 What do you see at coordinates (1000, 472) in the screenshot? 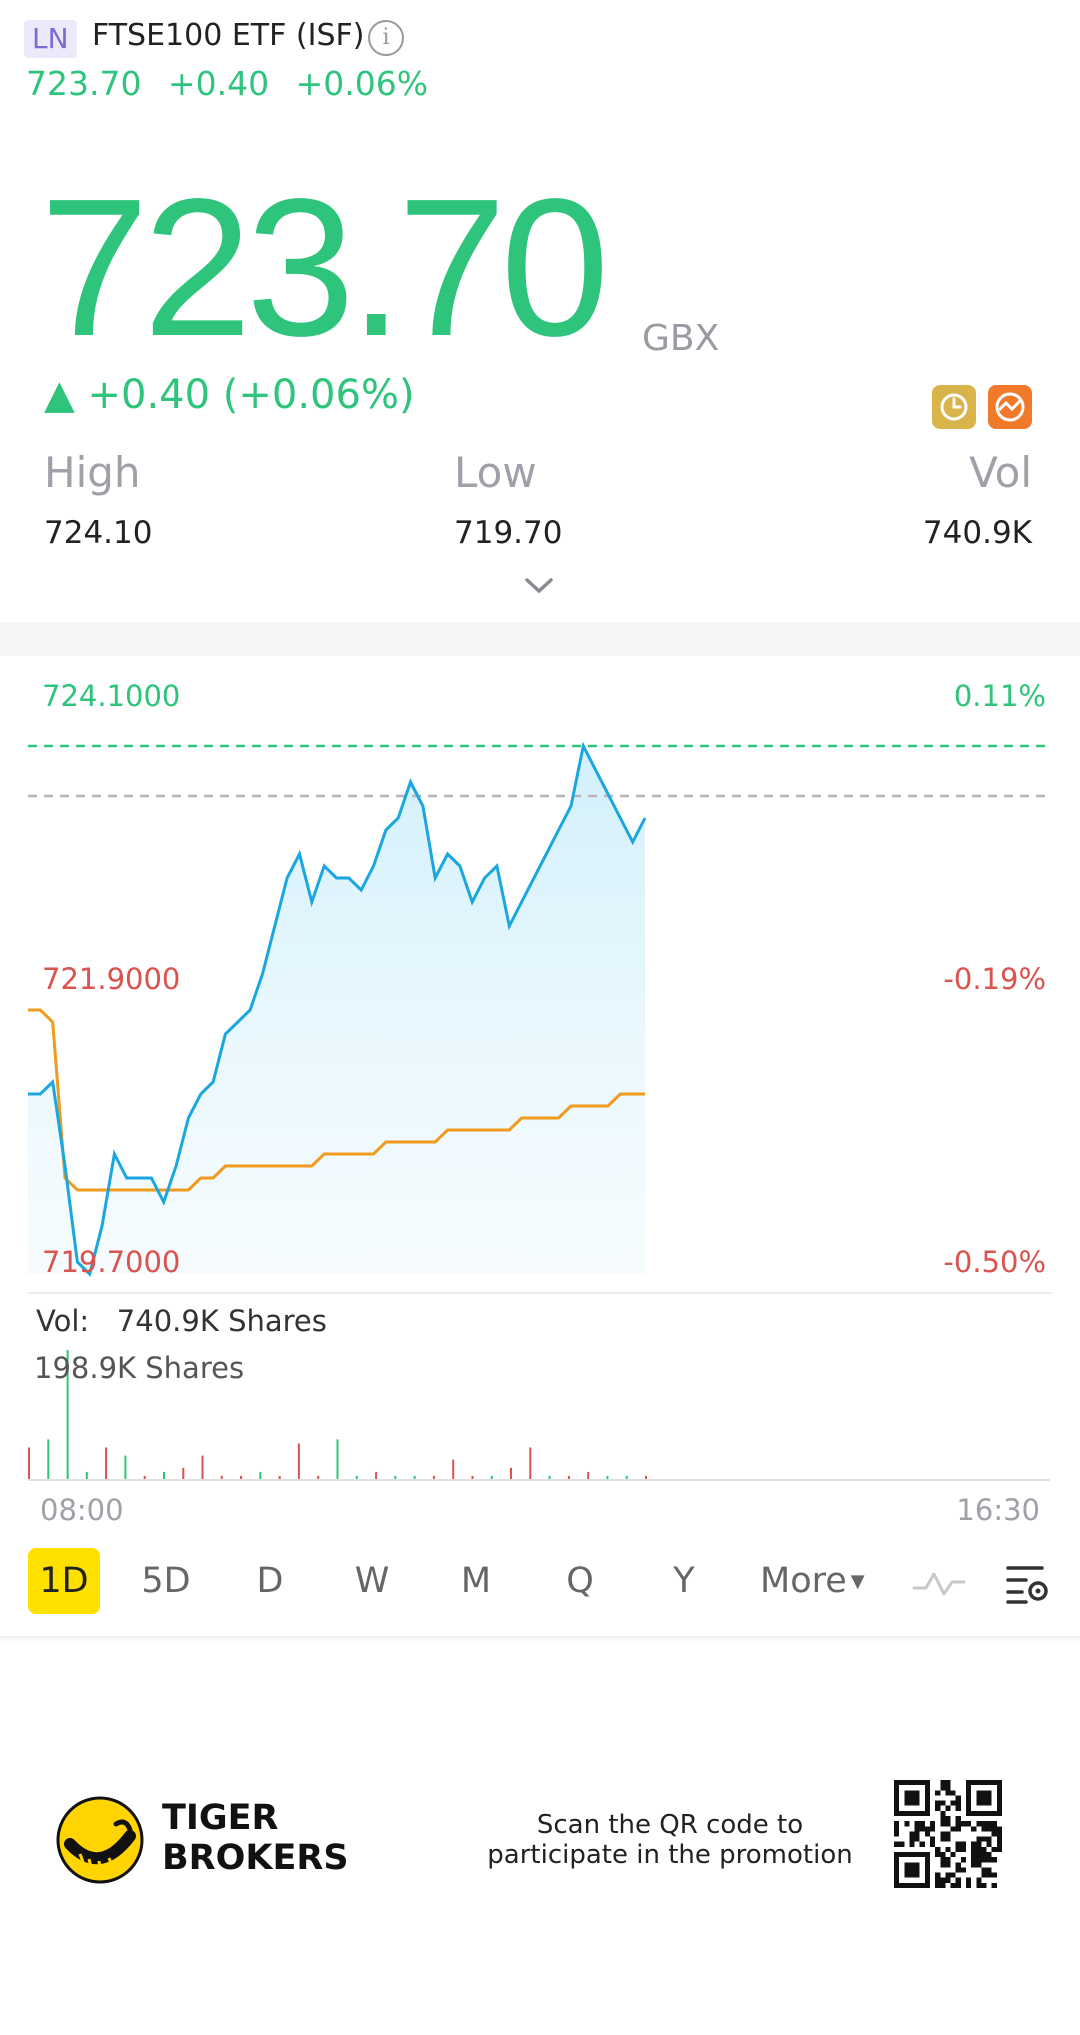
I see `vol-label: Vol` at bounding box center [1000, 472].